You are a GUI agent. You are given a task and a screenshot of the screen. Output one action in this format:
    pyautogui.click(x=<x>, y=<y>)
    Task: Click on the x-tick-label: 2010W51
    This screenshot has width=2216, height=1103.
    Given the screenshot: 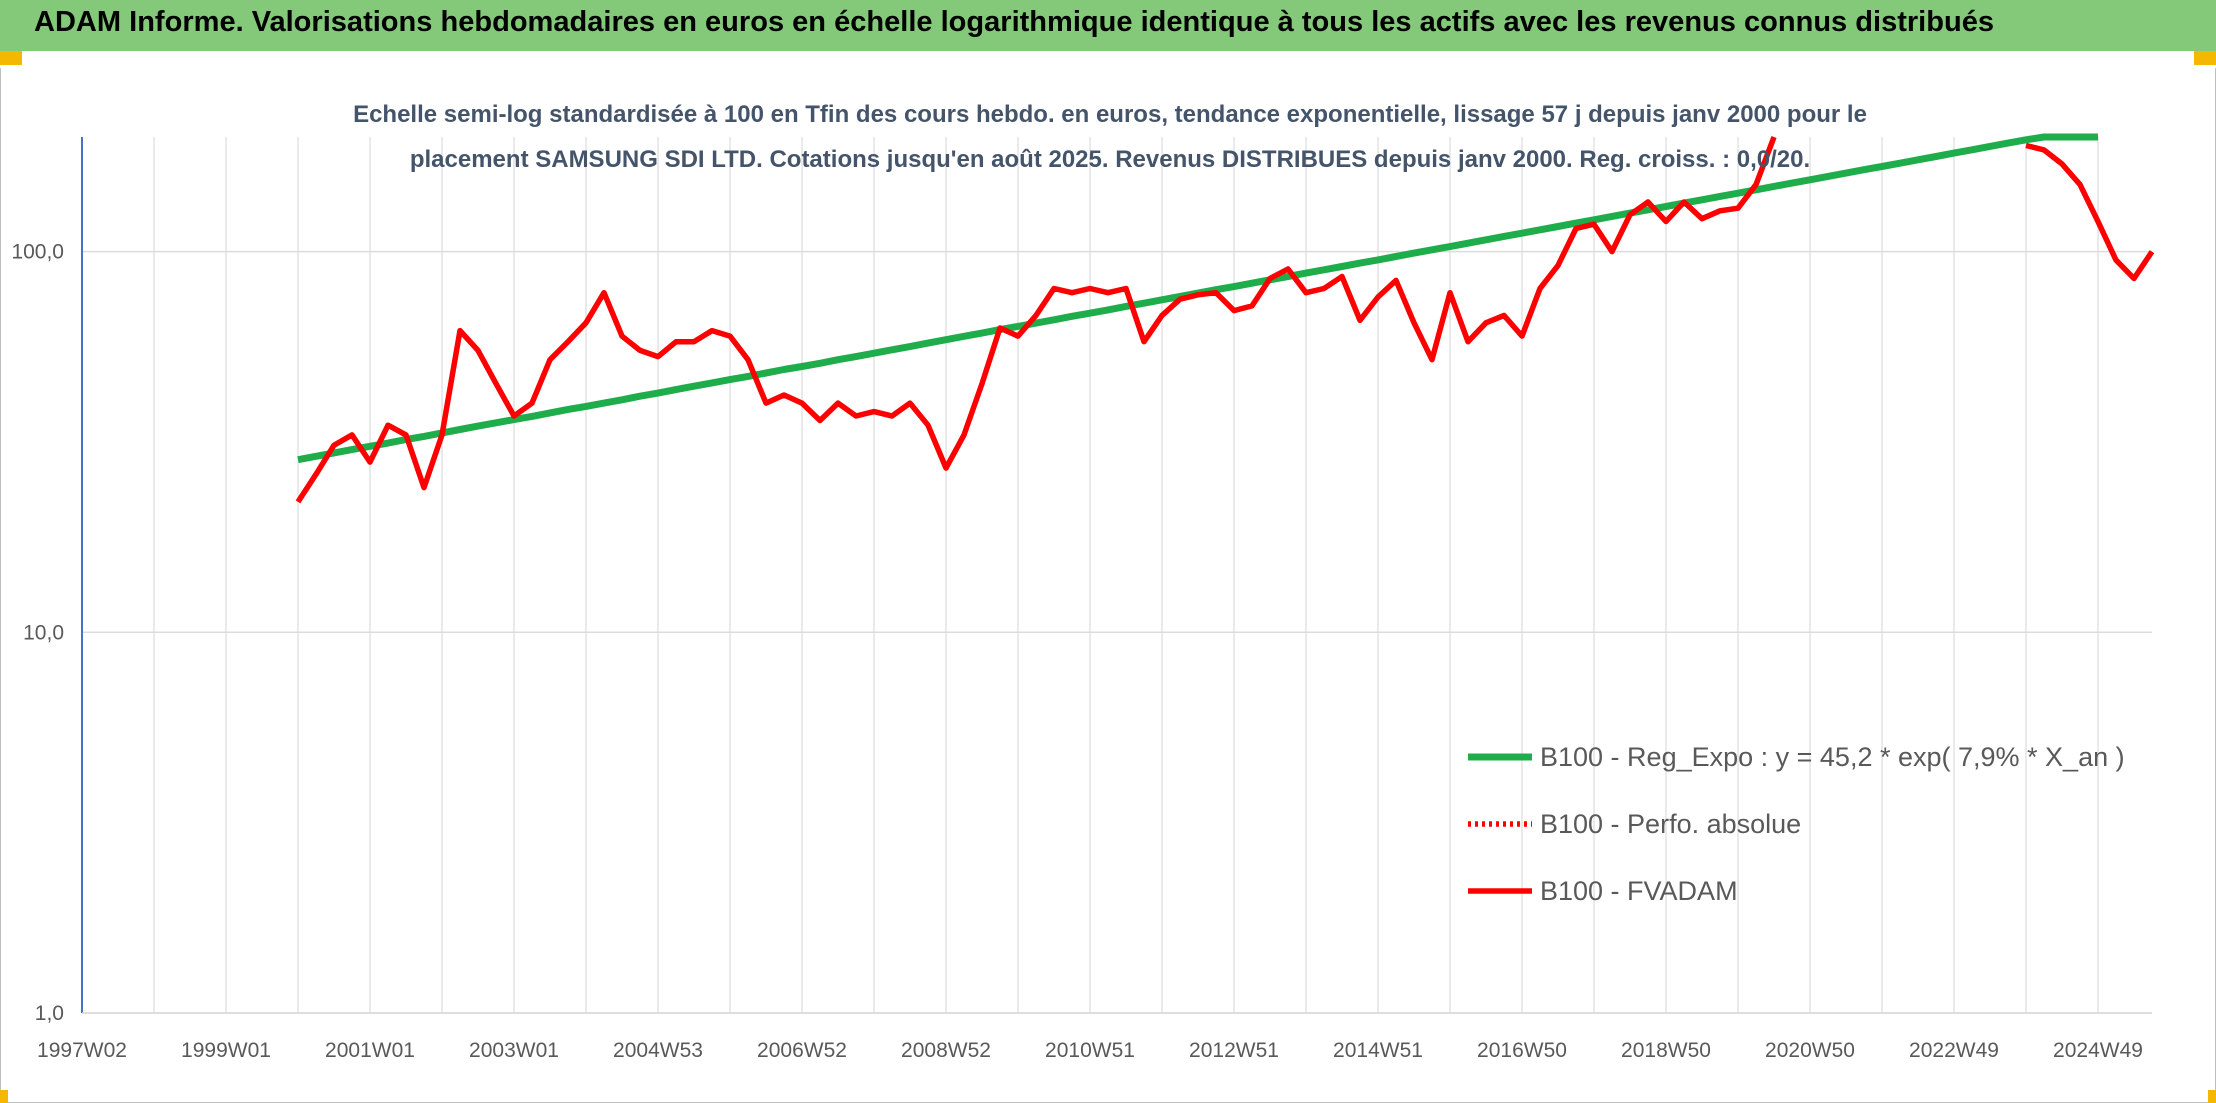 What is the action you would take?
    pyautogui.click(x=1090, y=1050)
    